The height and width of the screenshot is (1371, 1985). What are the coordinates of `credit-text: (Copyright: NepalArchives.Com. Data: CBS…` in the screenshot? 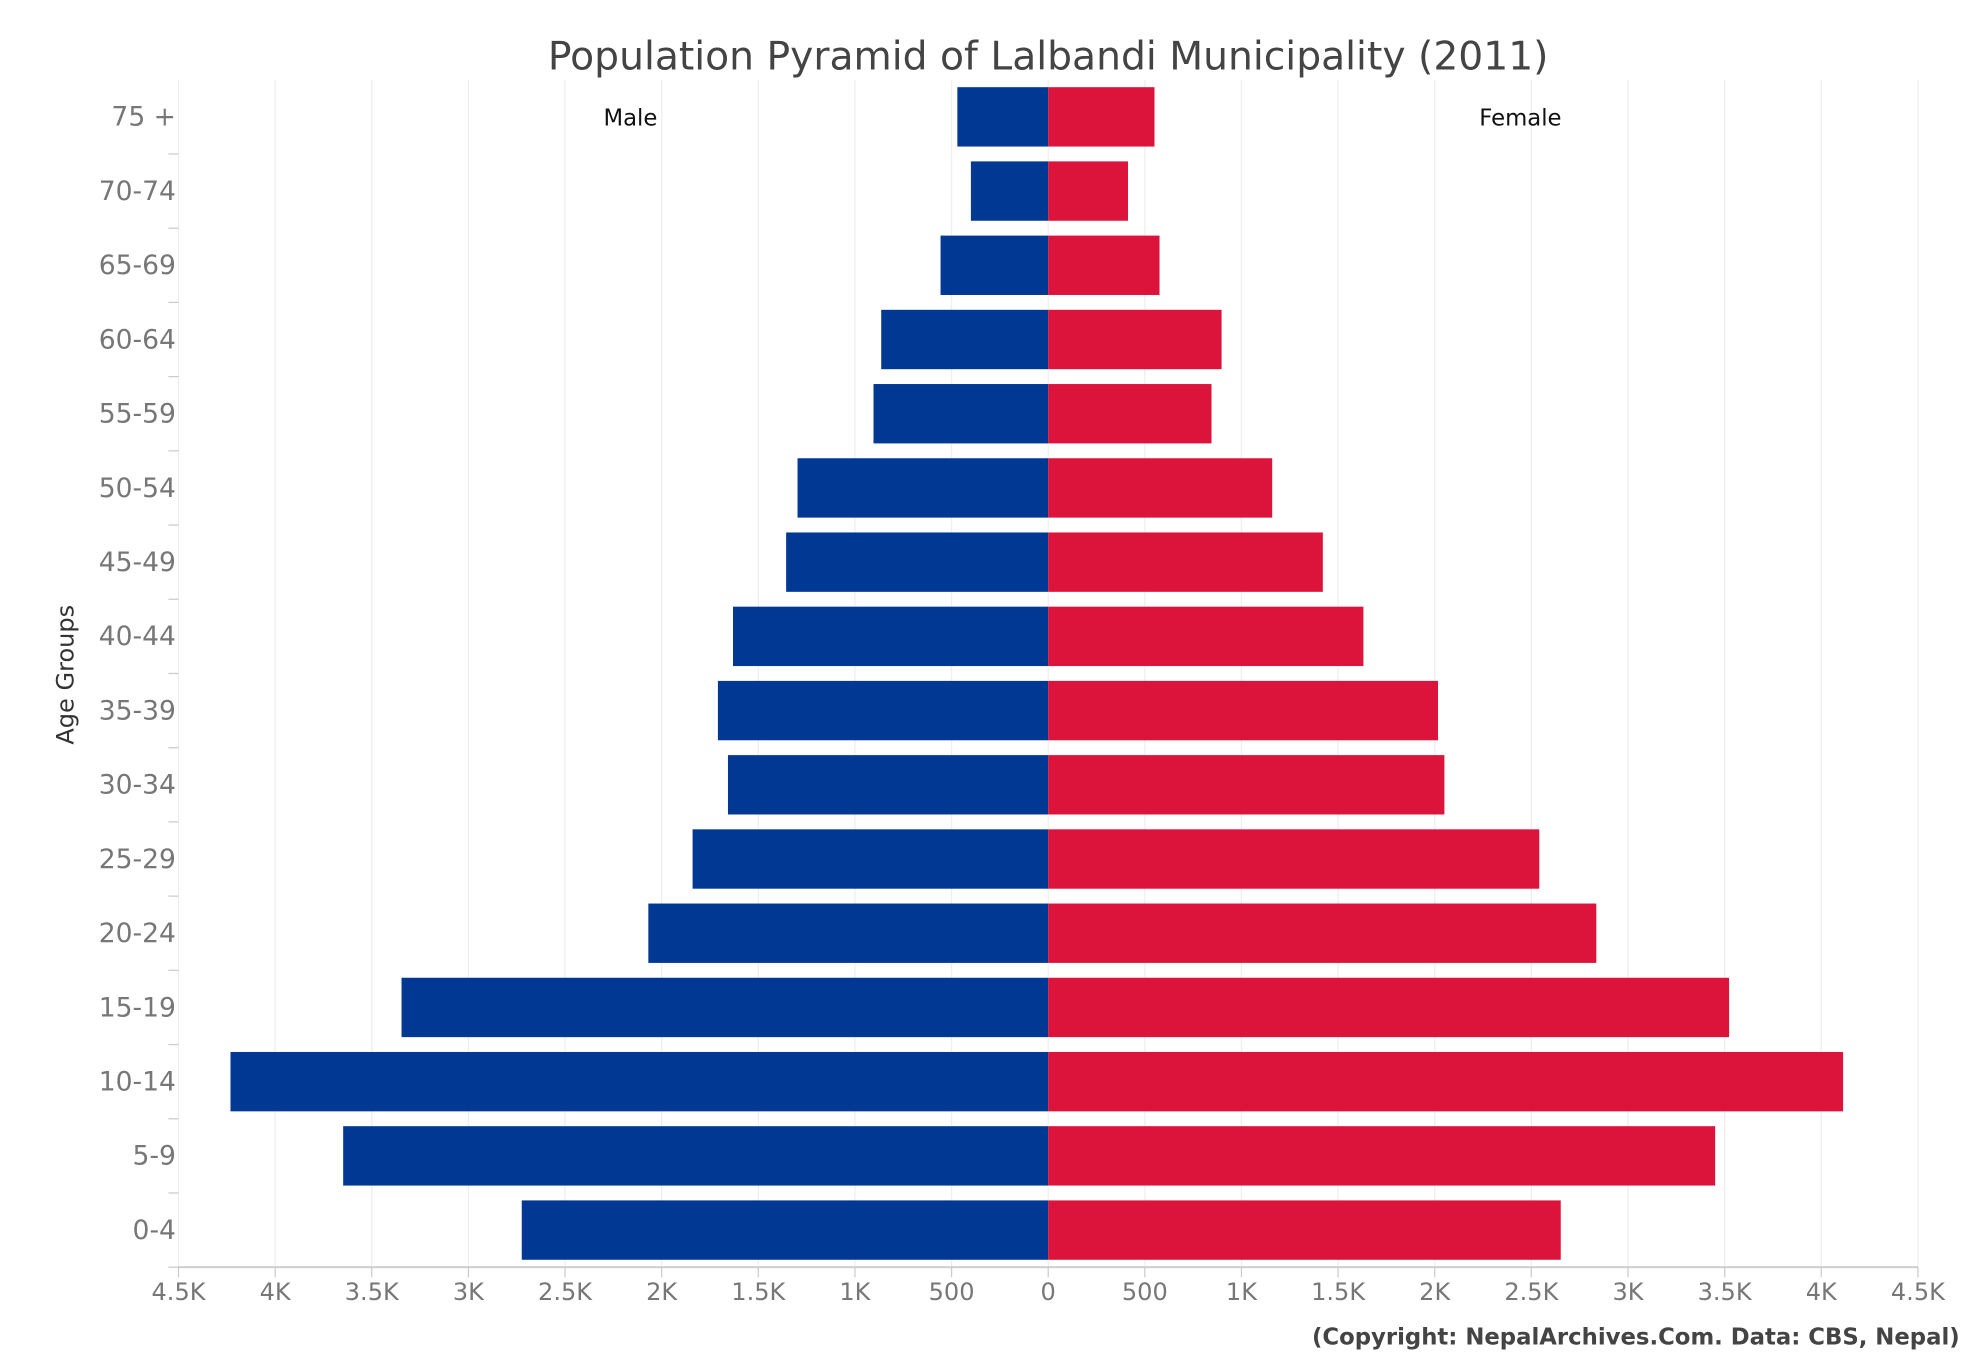 It's located at (1636, 1337).